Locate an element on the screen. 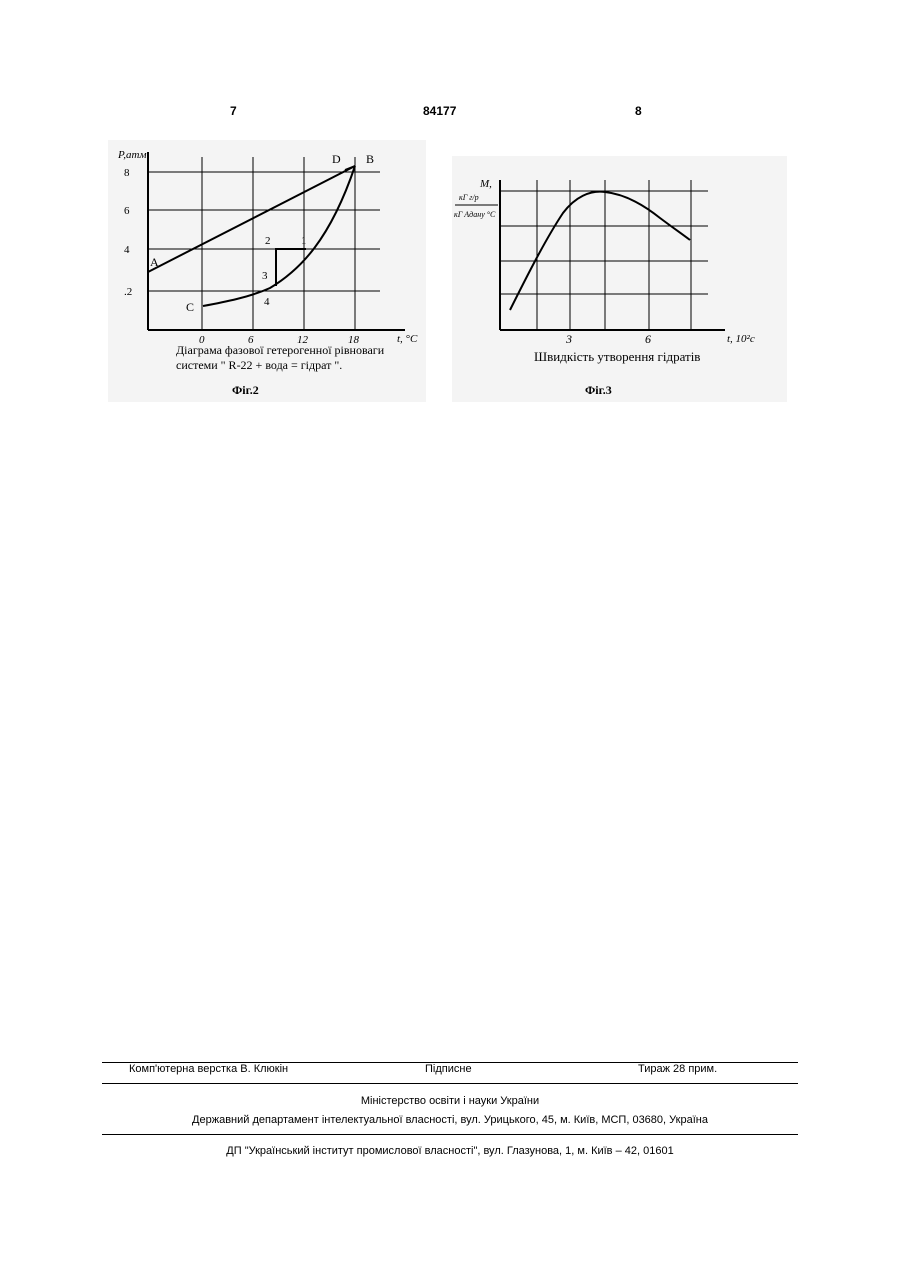  footer-ministry: Міністерство освіти і науки України is located at coordinates (450, 1101).